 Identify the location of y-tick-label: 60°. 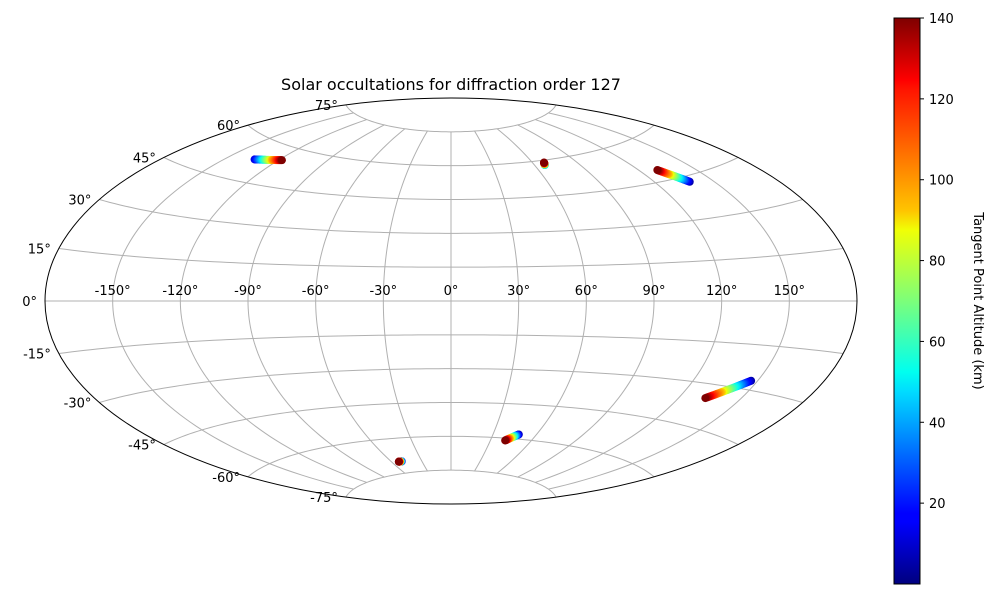
(228, 126).